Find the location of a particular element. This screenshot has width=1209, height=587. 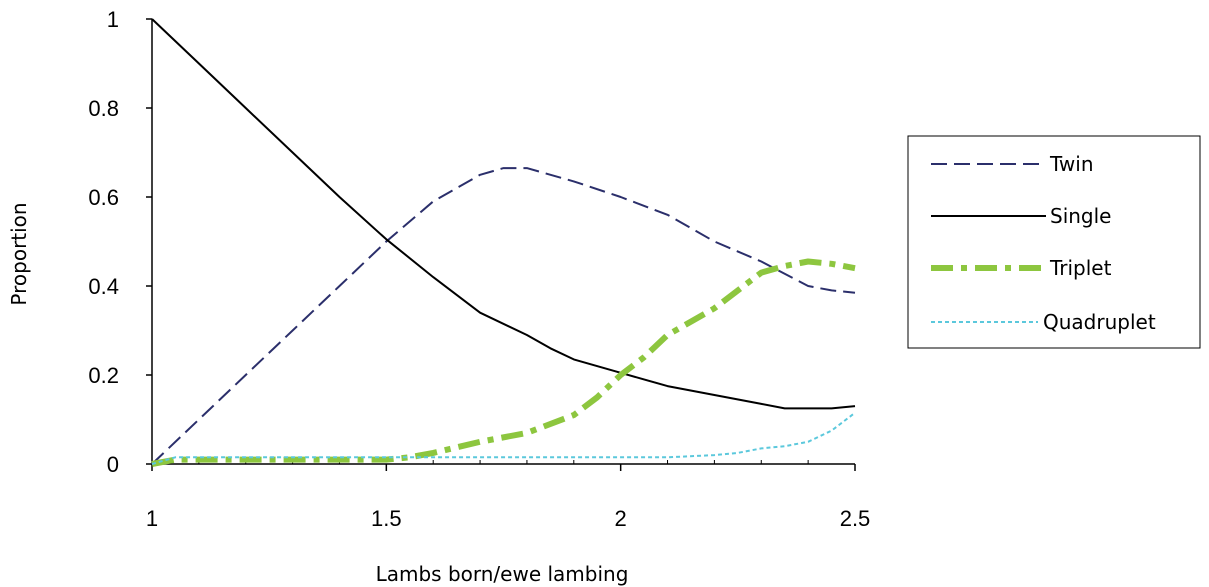

x-tick-label: 2.5 is located at coordinates (855, 518).